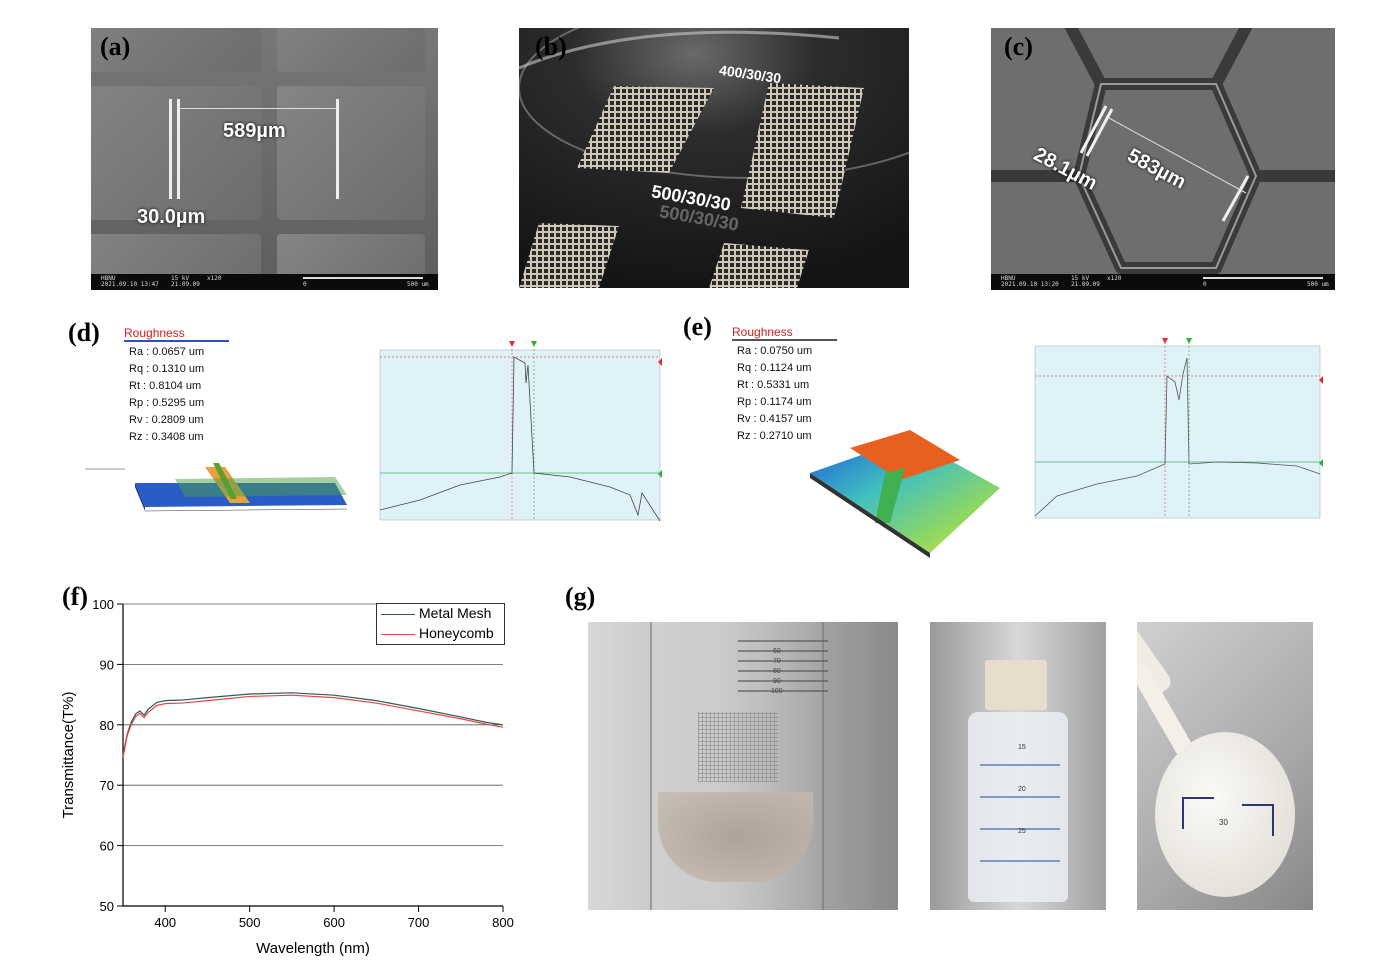 The width and height of the screenshot is (1375, 972). Describe the element at coordinates (1163, 151) in the screenshot. I see `honeycomb-illustration` at that location.